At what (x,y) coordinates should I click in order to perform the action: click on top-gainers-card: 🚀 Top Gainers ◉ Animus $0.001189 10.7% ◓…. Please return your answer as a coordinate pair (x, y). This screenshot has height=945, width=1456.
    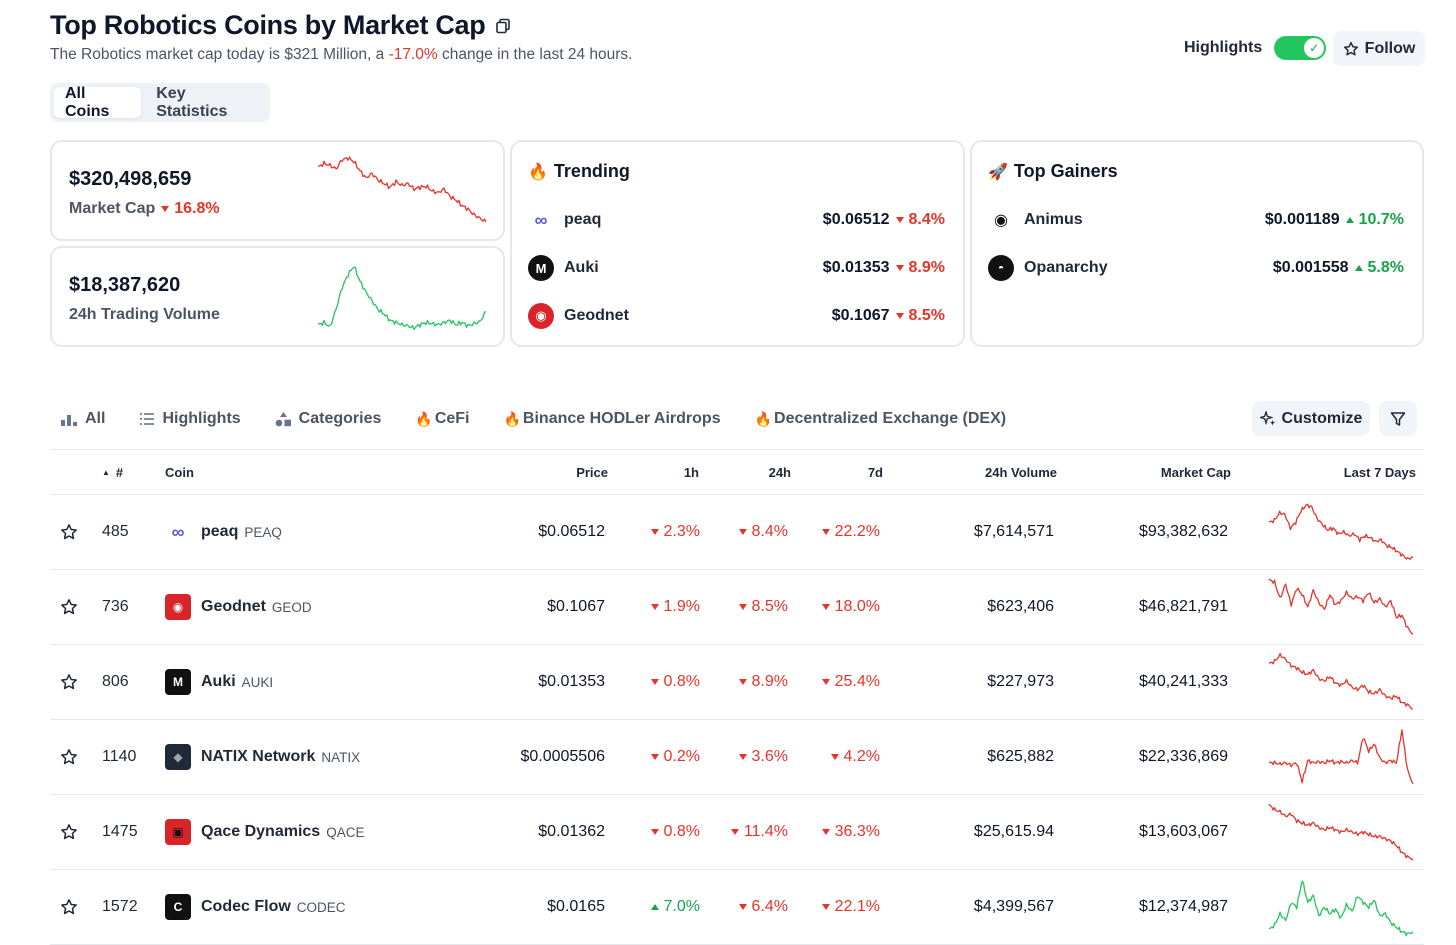
    Looking at the image, I should click on (1197, 243).